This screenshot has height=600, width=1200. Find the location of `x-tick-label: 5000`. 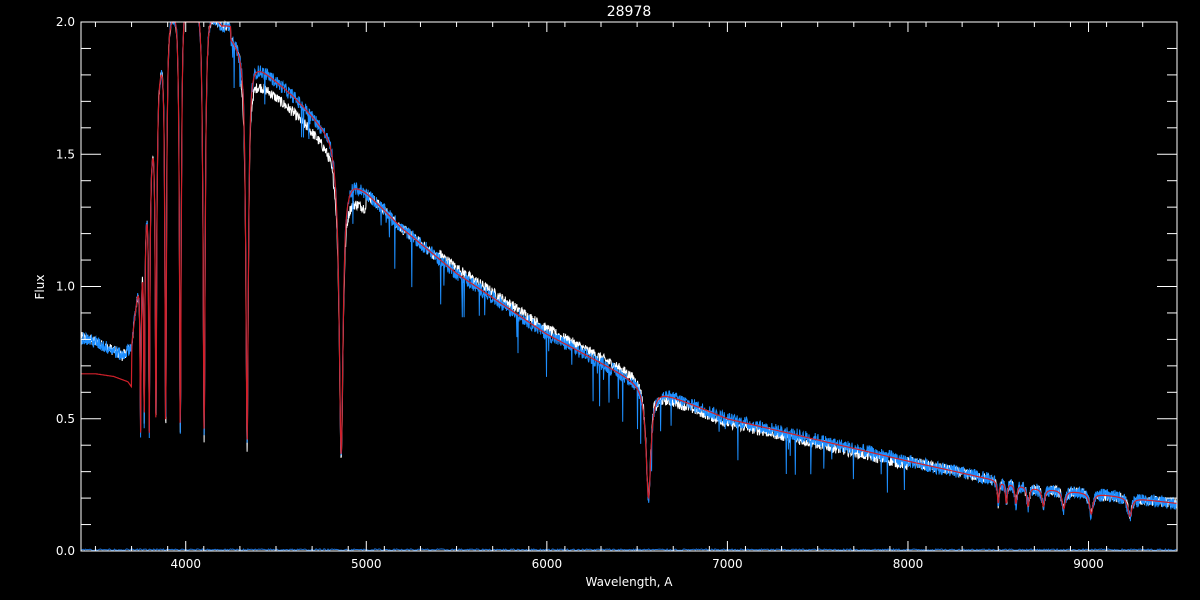

x-tick-label: 5000 is located at coordinates (366, 564).